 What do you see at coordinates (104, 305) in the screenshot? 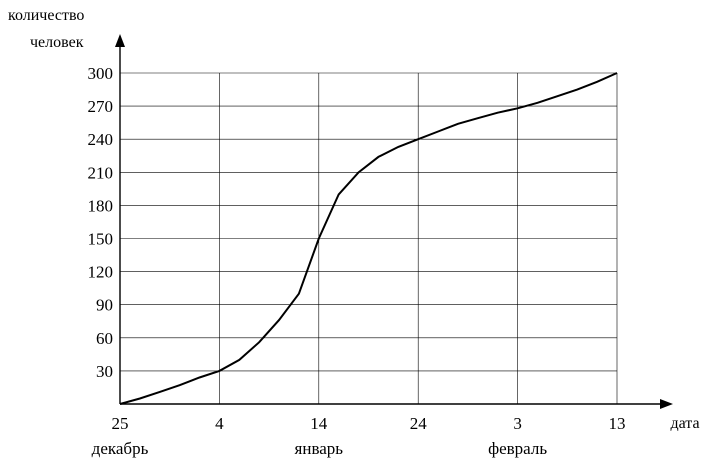
I see `y-tick-label: 90` at bounding box center [104, 305].